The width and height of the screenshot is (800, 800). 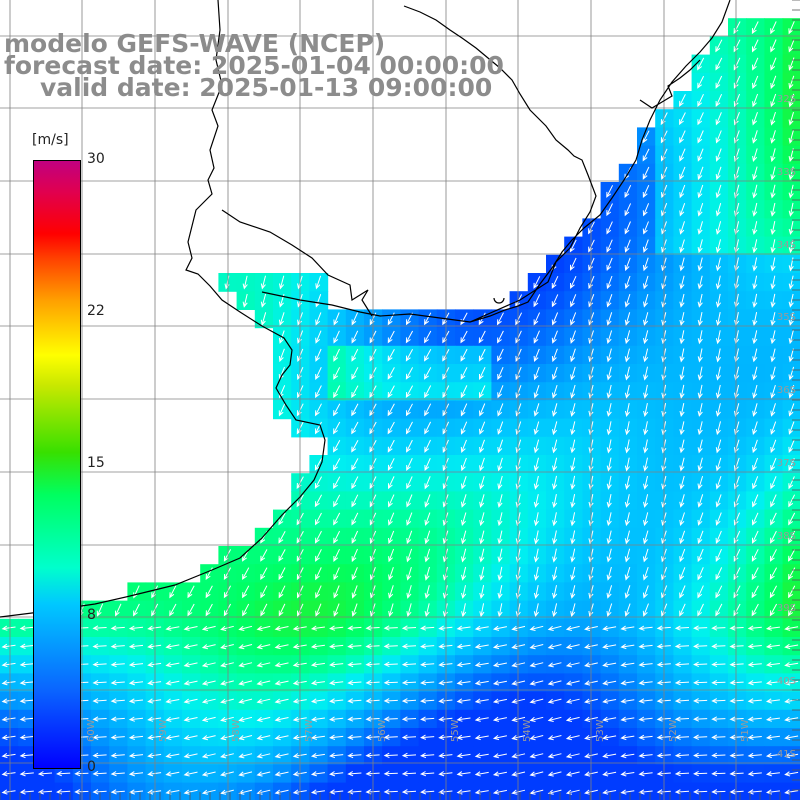 I want to click on lon-label: 56W, so click(x=382, y=730).